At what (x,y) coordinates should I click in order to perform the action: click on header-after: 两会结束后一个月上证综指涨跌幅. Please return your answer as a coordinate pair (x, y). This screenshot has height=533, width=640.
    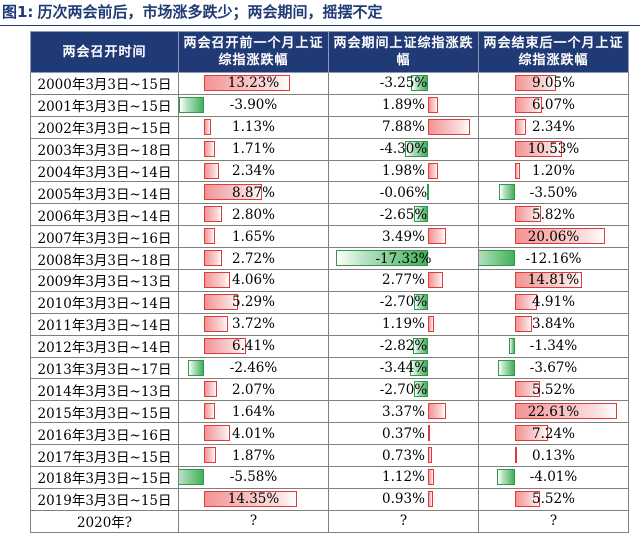
    Looking at the image, I should click on (553, 52).